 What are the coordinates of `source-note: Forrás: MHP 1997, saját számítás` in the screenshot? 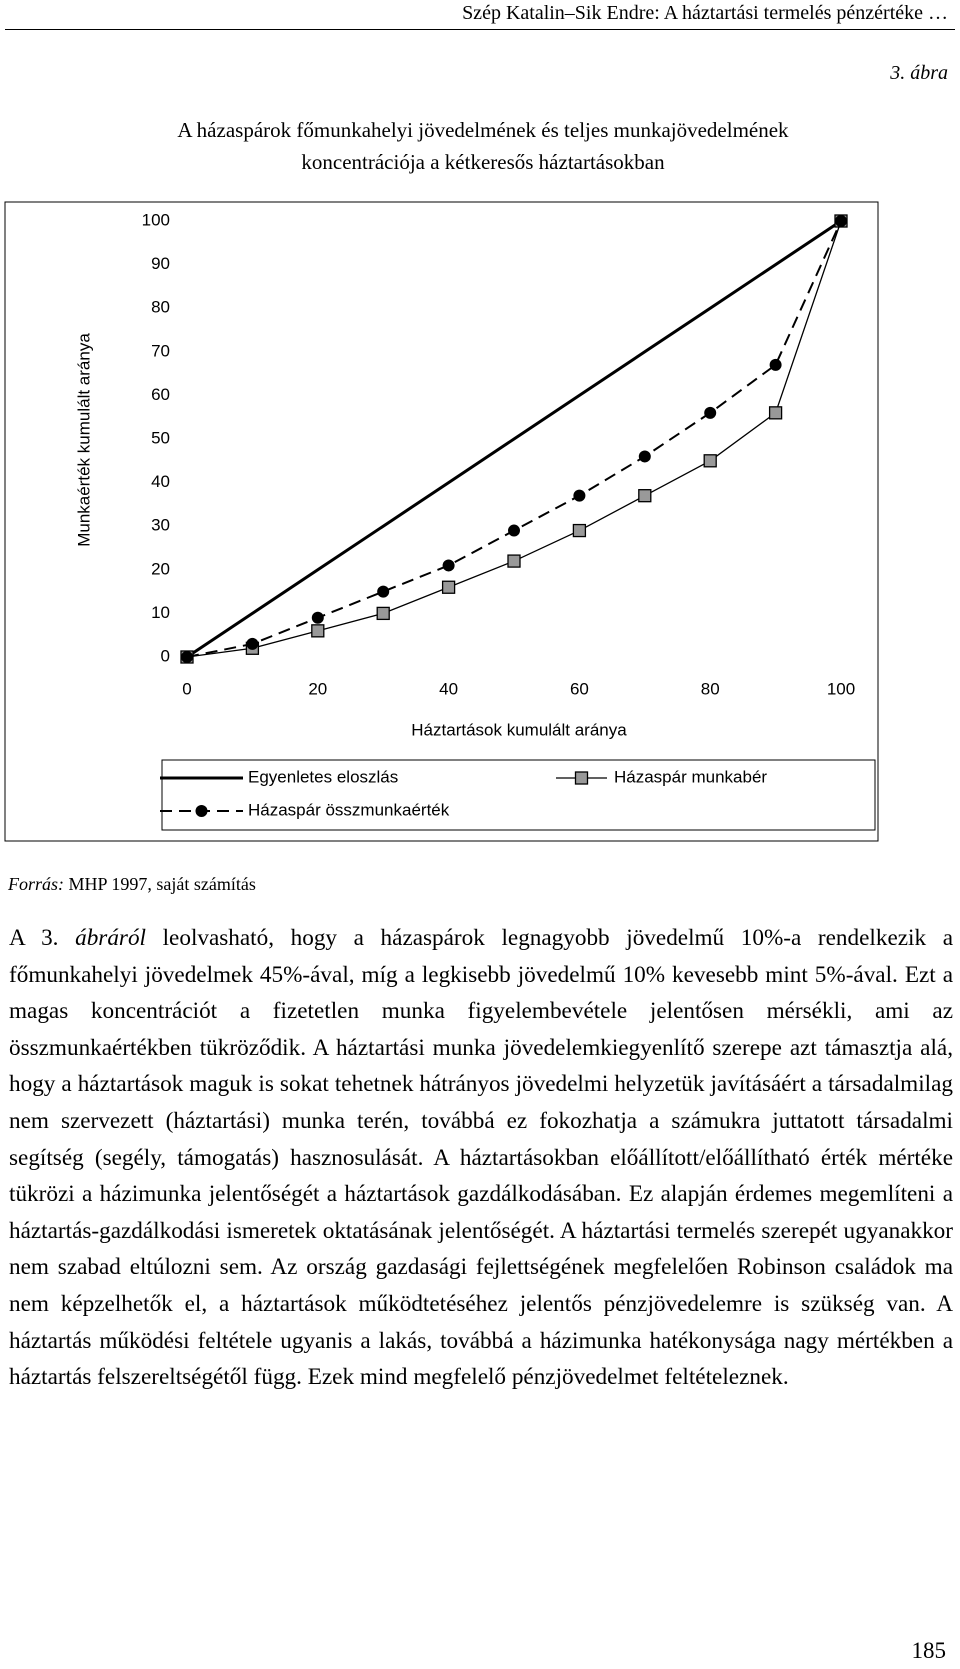 It's located at (132, 884).